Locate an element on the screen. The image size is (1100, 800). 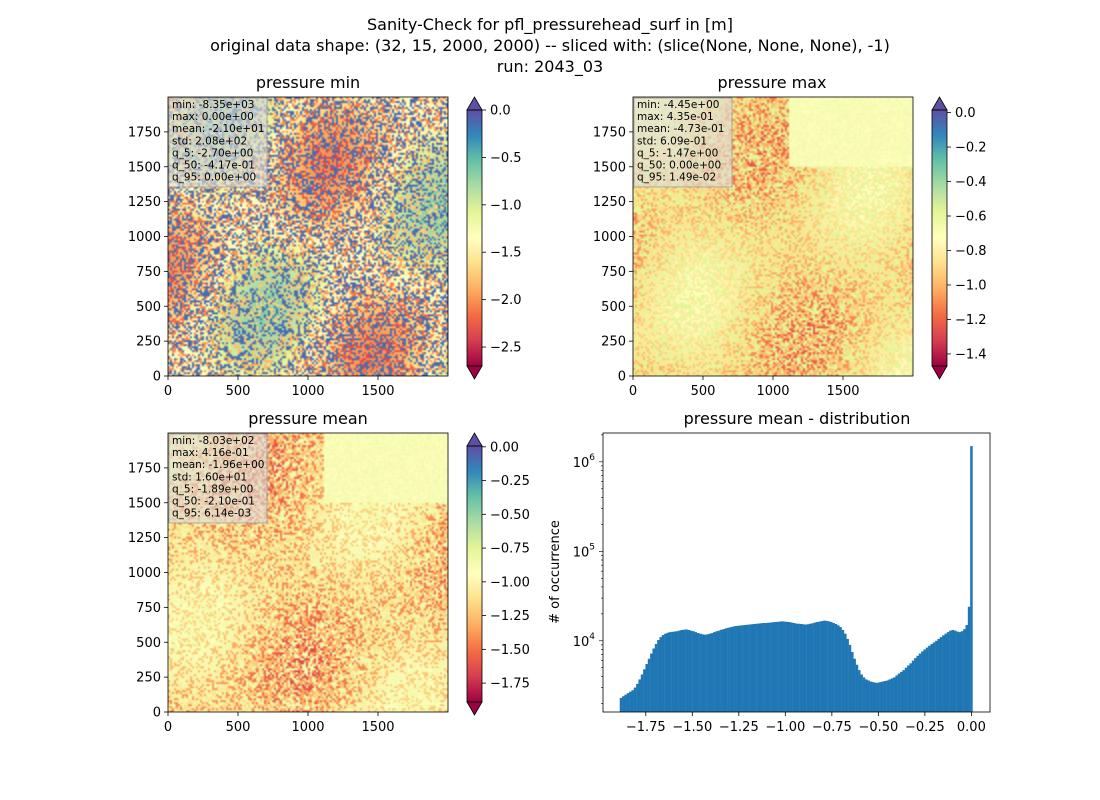
x-tick-label: 0 is located at coordinates (168, 727).